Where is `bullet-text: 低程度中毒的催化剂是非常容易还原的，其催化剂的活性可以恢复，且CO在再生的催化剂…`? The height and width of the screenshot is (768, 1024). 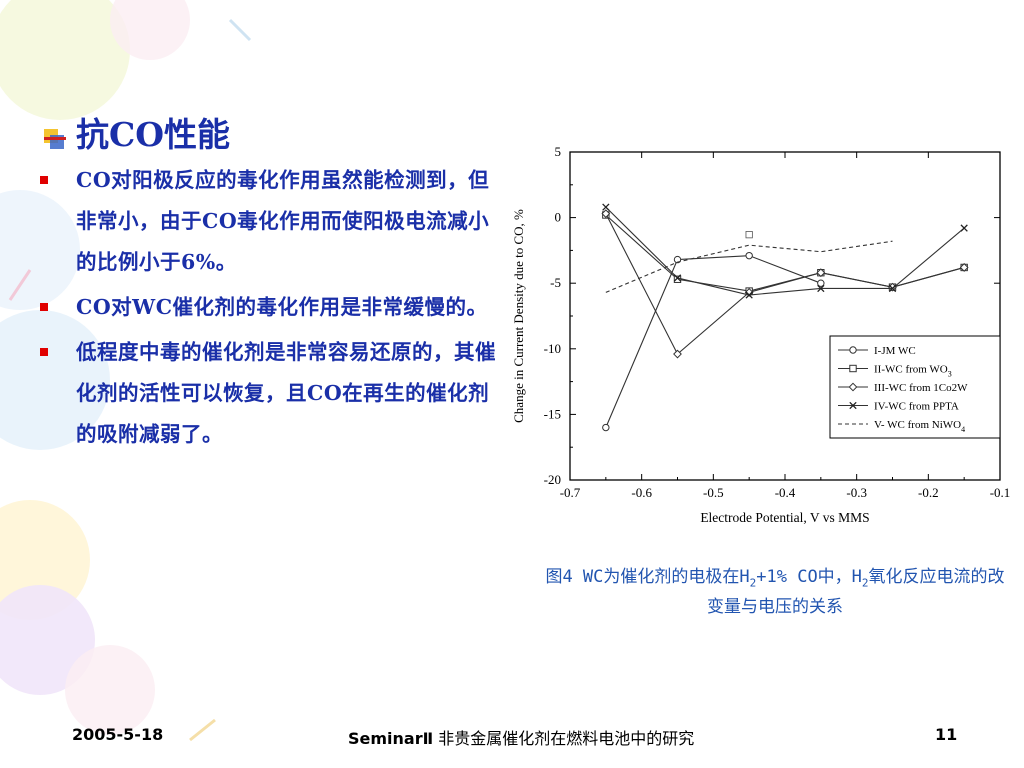 bullet-text: 低程度中毒的催化剂是非常容易还原的，其催化剂的活性可以恢复，且CO在再生的催化剂… is located at coordinates (286, 393).